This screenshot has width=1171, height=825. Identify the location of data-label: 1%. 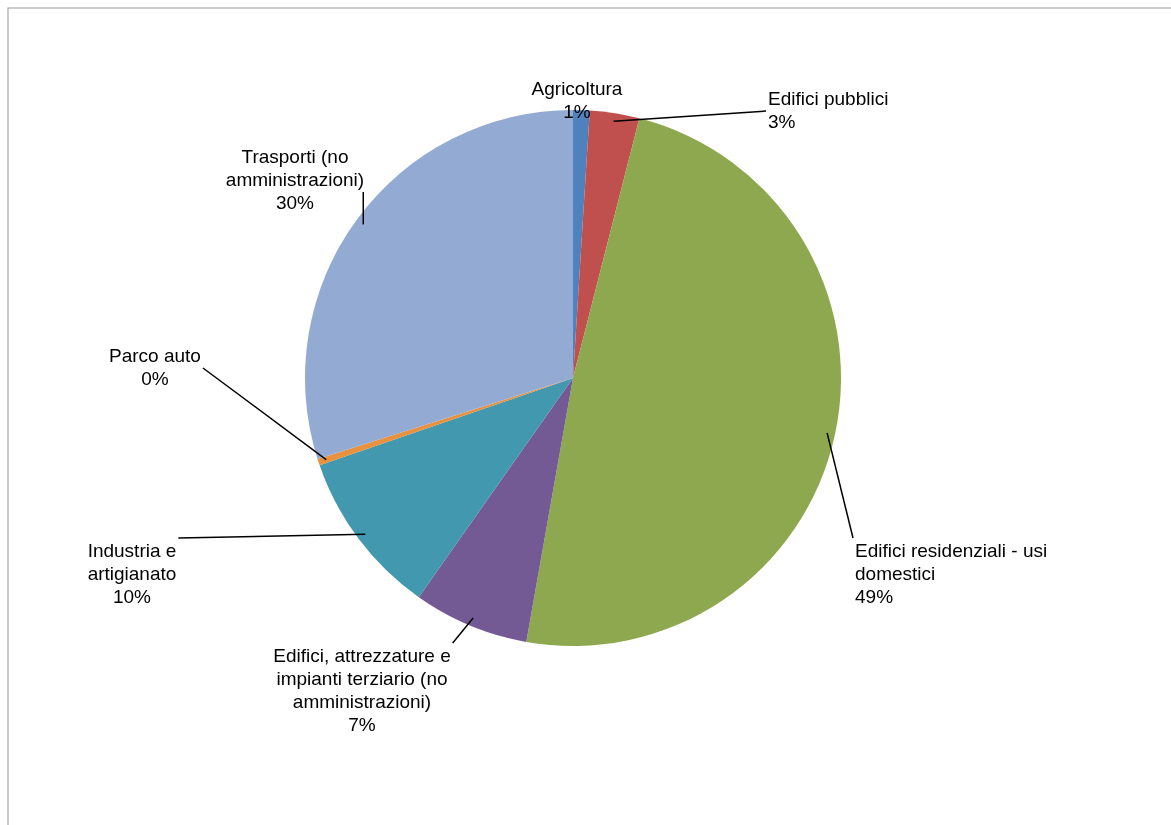
(577, 111).